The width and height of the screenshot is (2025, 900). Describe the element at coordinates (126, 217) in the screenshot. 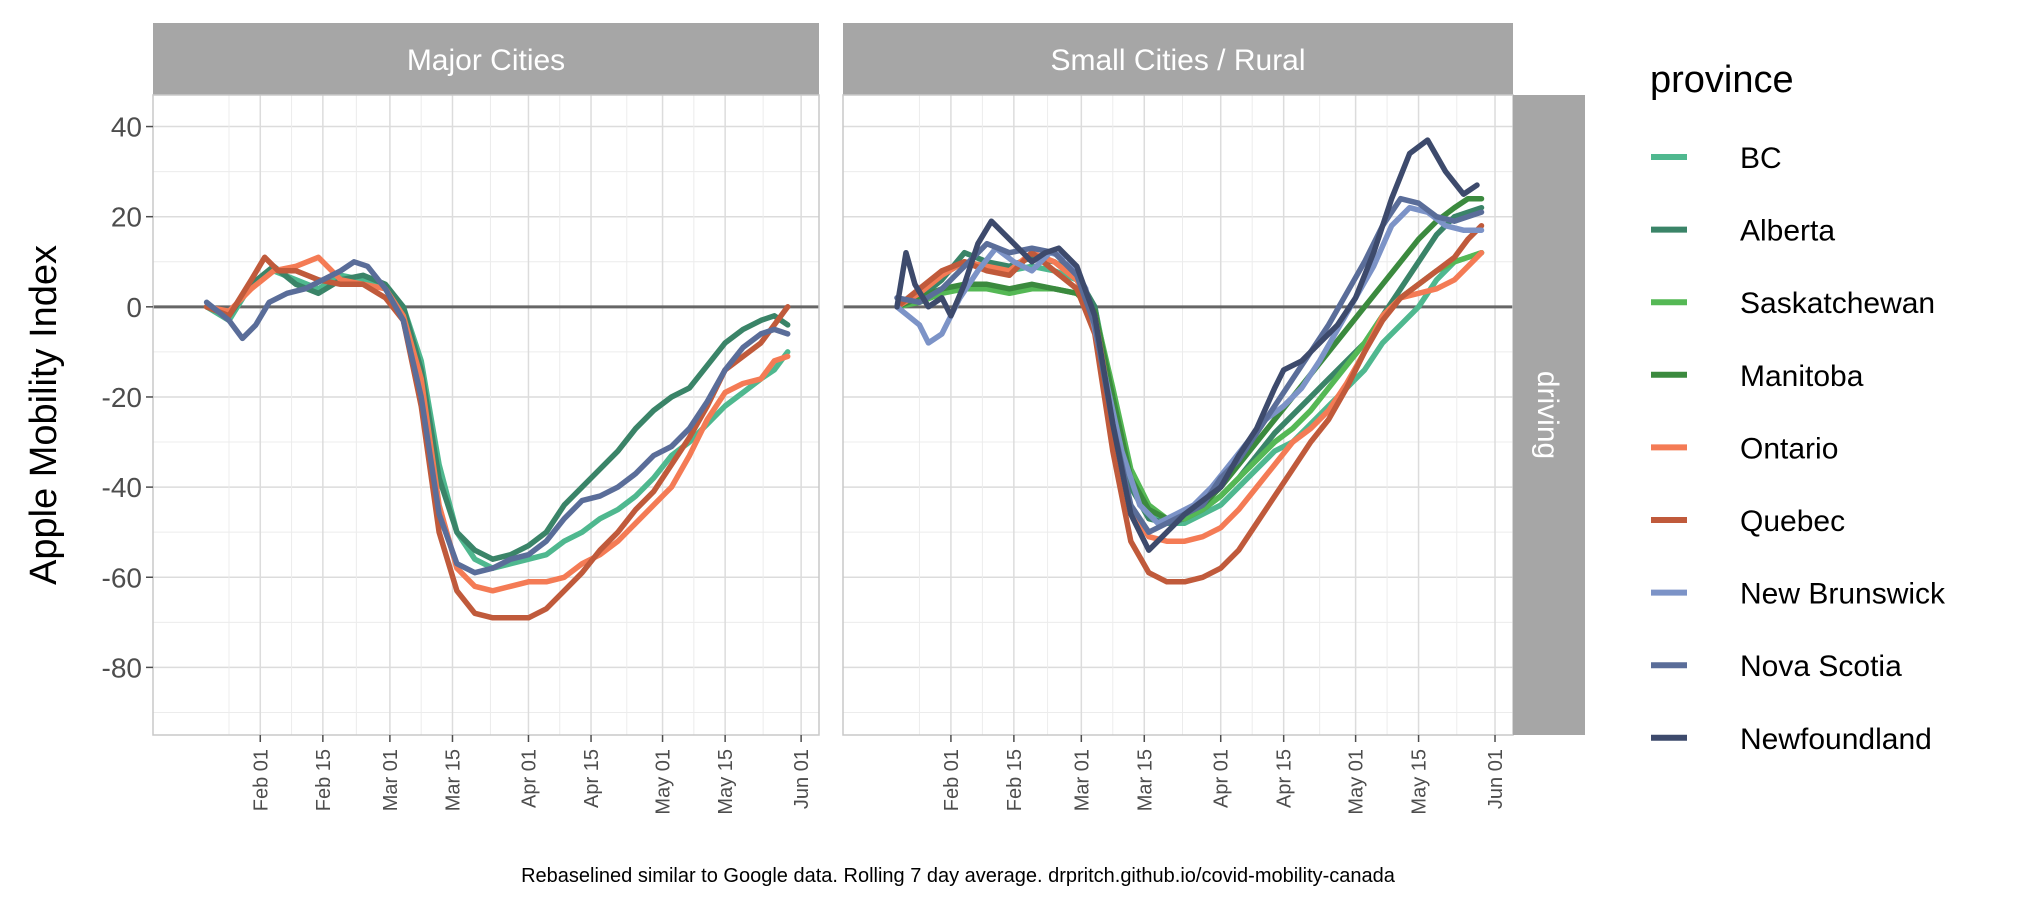

I see `y-tick-label: 20` at that location.